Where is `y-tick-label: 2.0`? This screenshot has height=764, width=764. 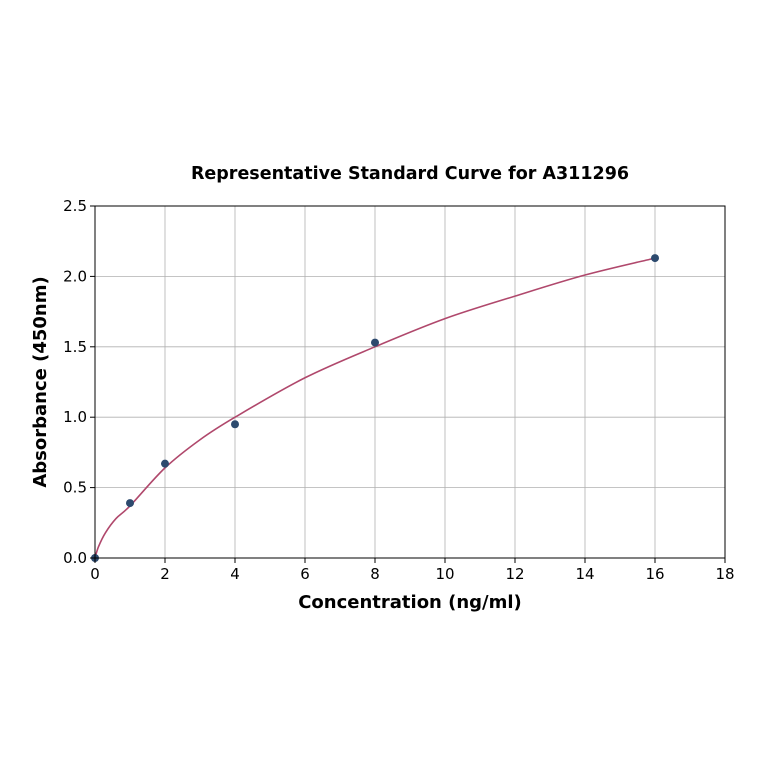 y-tick-label: 2.0 is located at coordinates (75, 276).